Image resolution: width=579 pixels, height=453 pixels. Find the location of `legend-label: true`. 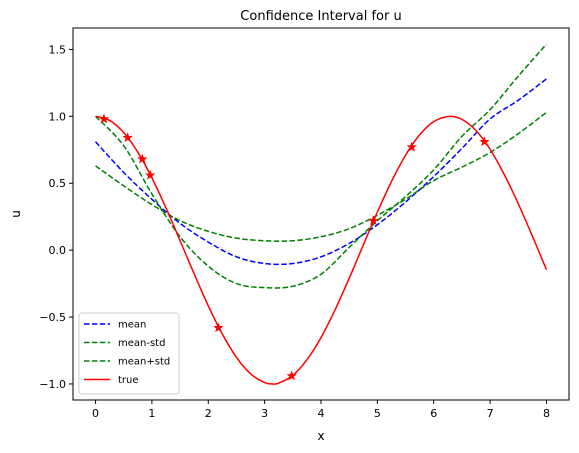

legend-label: true is located at coordinates (128, 380).